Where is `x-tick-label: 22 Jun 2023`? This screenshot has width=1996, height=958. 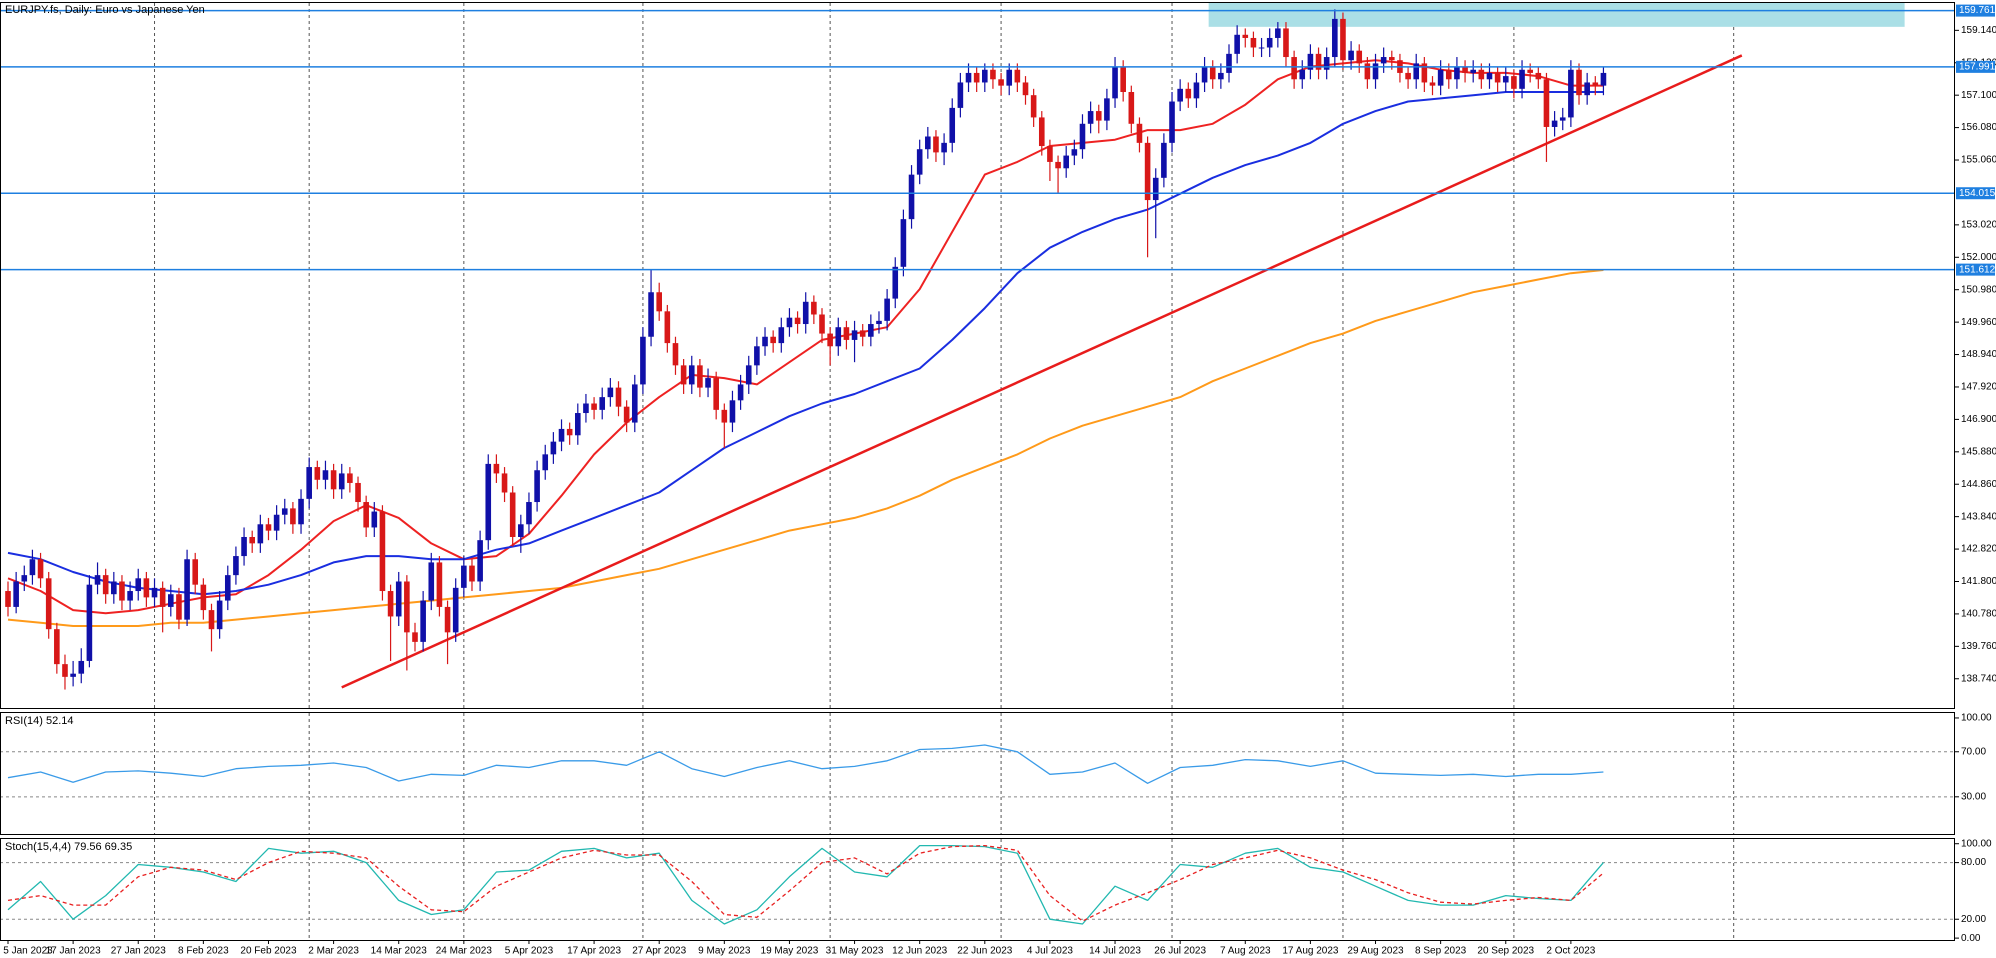 x-tick-label: 22 Jun 2023 is located at coordinates (984, 951).